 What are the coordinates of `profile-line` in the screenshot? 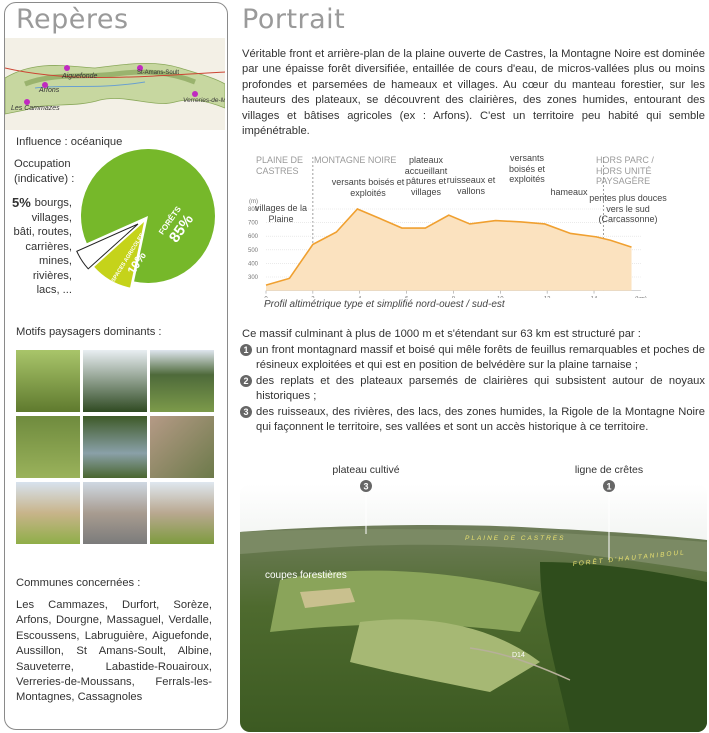 It's located at (448, 247).